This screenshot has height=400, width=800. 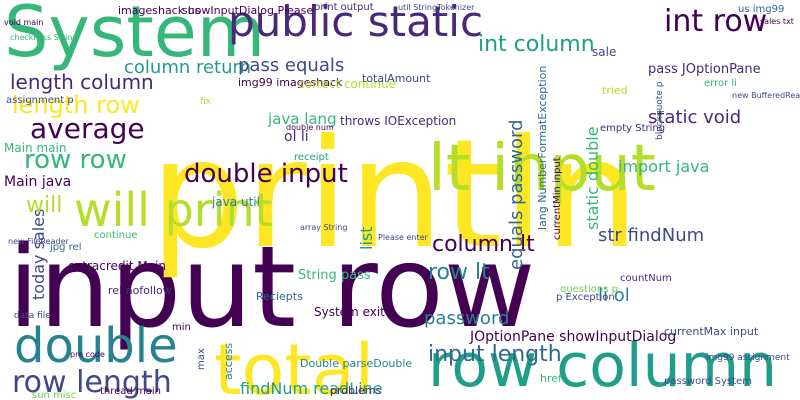 What do you see at coordinates (54, 395) in the screenshot?
I see `word: sun misc` at bounding box center [54, 395].